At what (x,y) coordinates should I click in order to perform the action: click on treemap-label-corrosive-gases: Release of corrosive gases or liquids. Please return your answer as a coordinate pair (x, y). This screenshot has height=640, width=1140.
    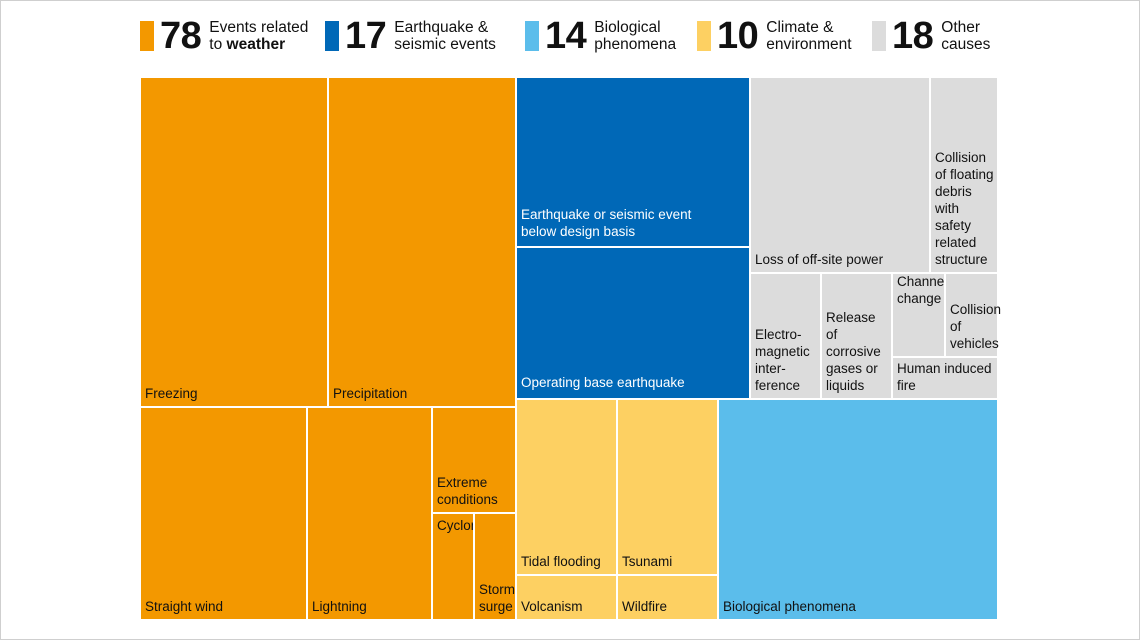
    Looking at the image, I should click on (853, 351).